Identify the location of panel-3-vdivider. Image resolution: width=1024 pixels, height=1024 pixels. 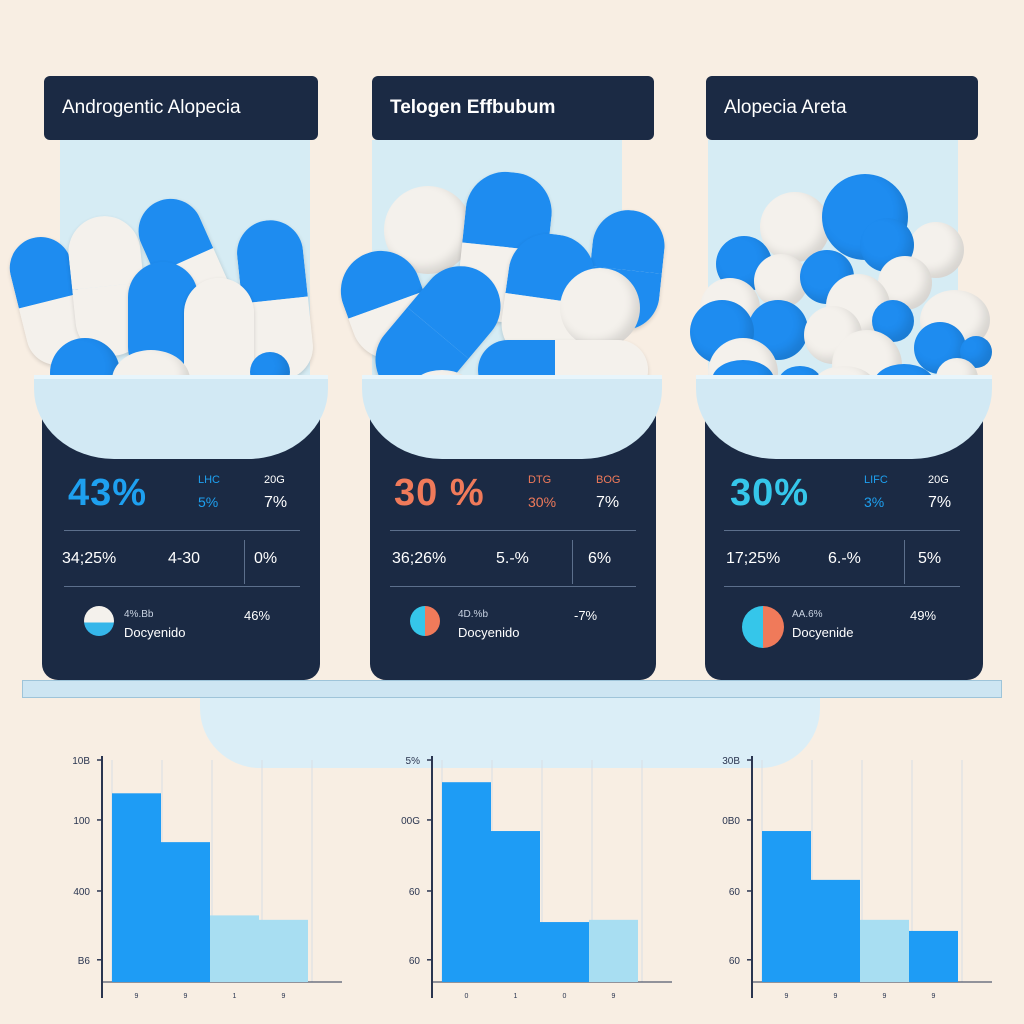
(904, 562).